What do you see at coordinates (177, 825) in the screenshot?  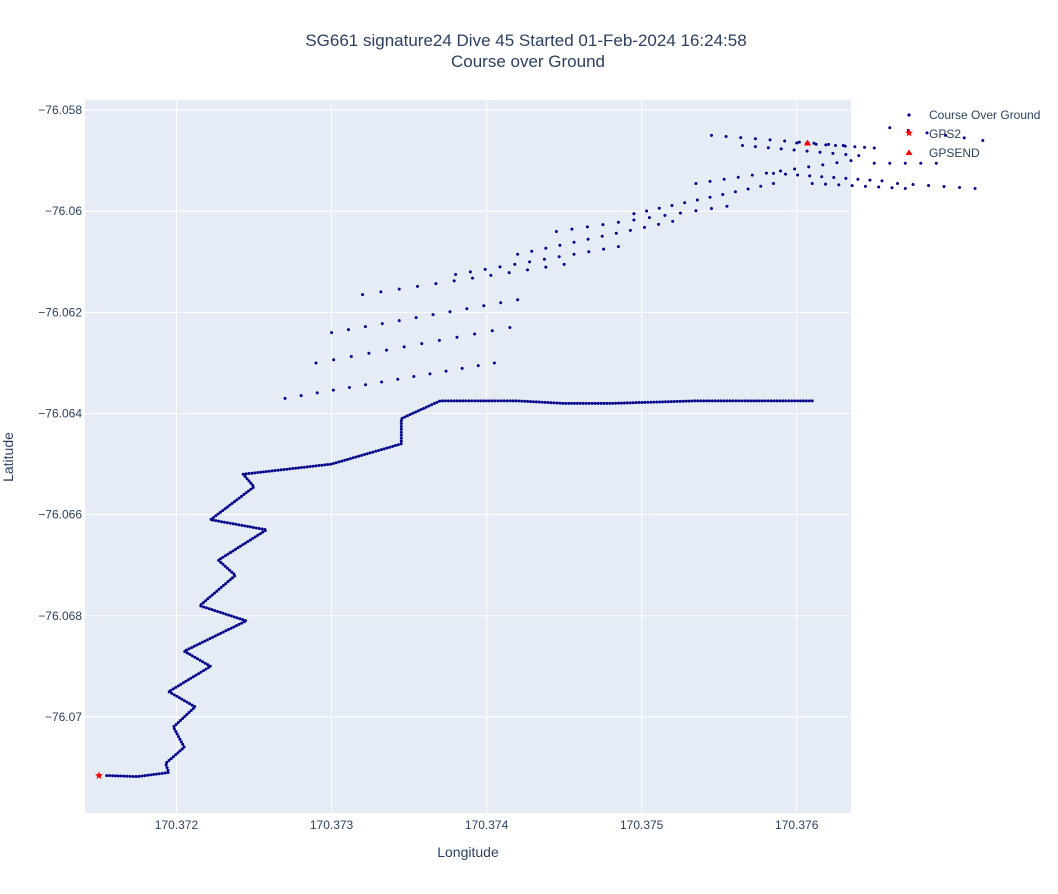 I see `x-tick-label: 170.372` at bounding box center [177, 825].